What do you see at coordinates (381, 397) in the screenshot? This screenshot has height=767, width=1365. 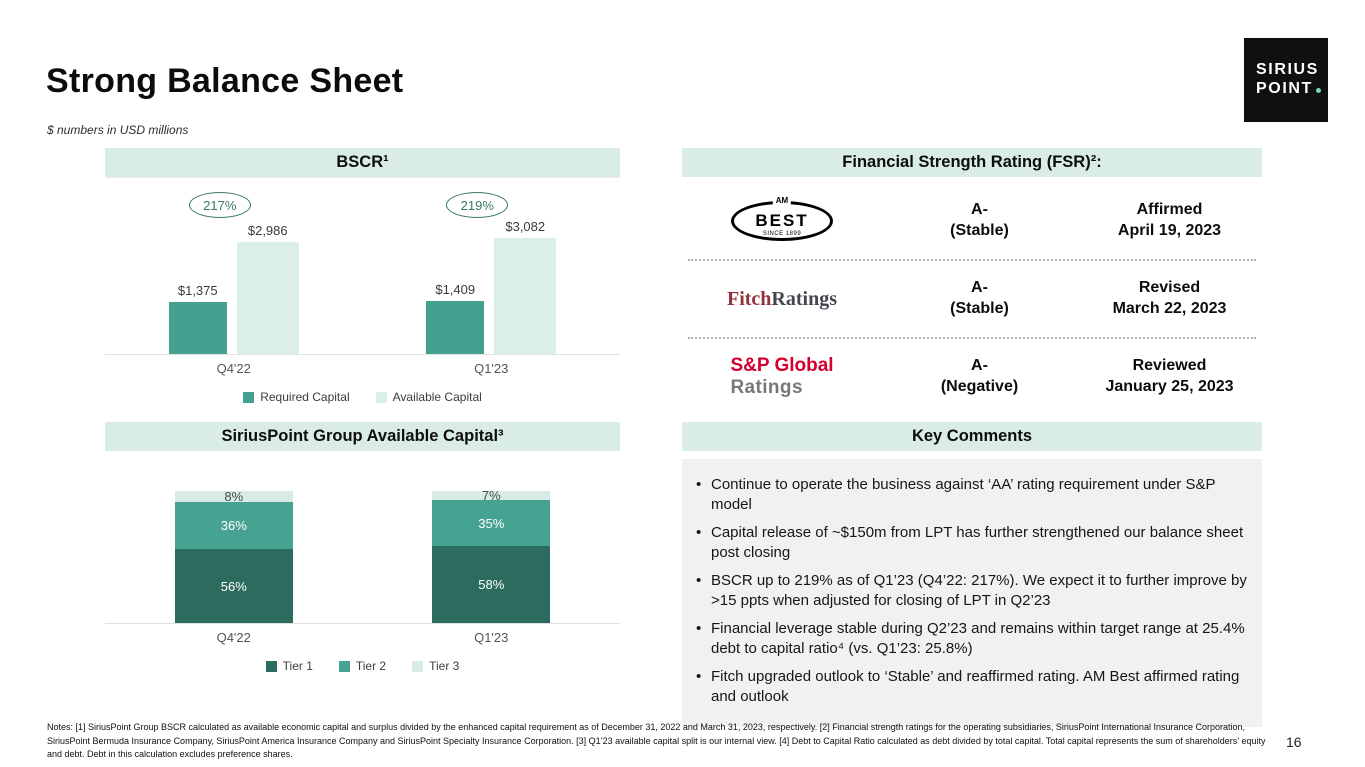 I see `available-capital-swatch` at bounding box center [381, 397].